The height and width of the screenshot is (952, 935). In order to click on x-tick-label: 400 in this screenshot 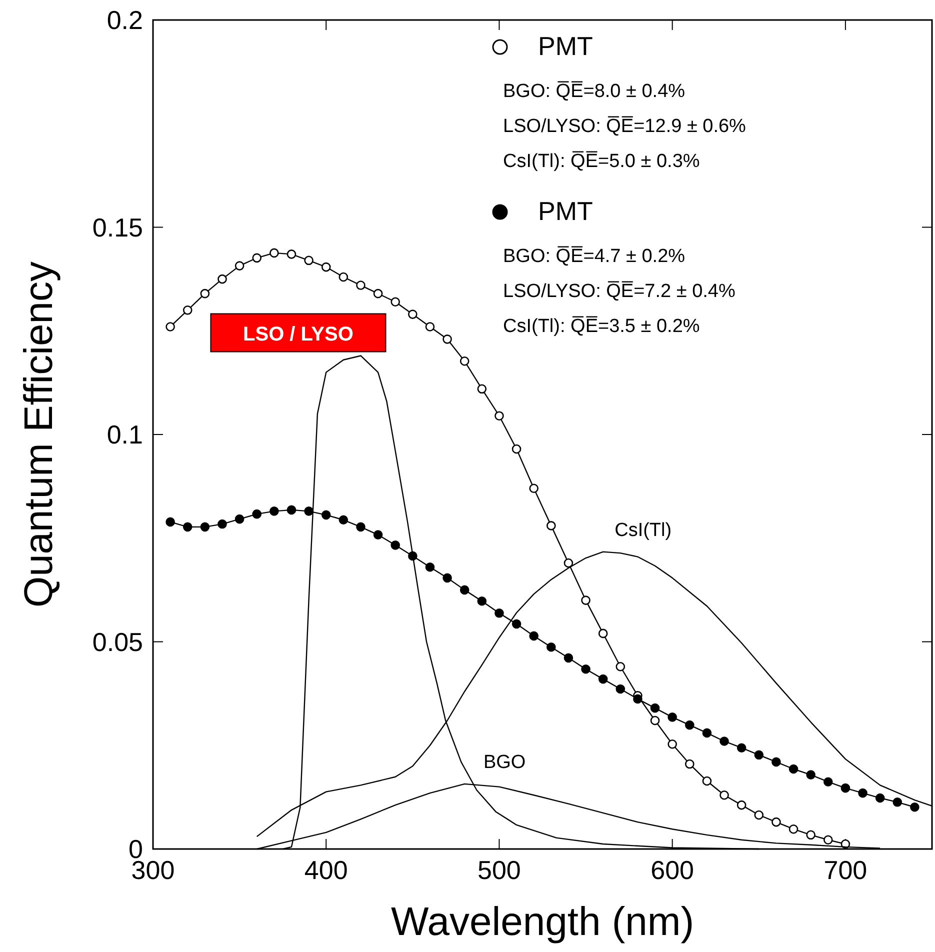, I will do `click(326, 870)`.